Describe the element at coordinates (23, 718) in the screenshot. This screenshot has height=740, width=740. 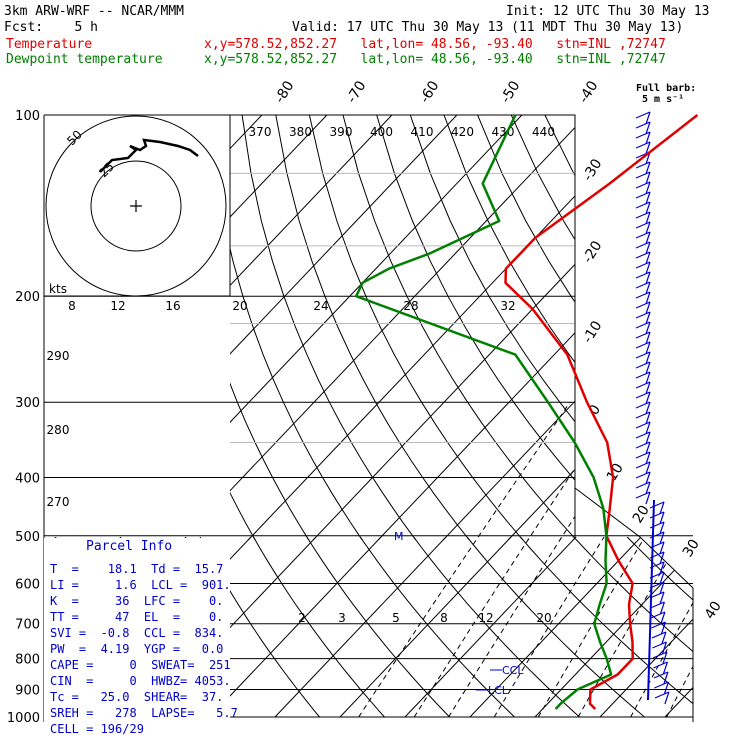
I see `pressure-tick-label: 1000` at that location.